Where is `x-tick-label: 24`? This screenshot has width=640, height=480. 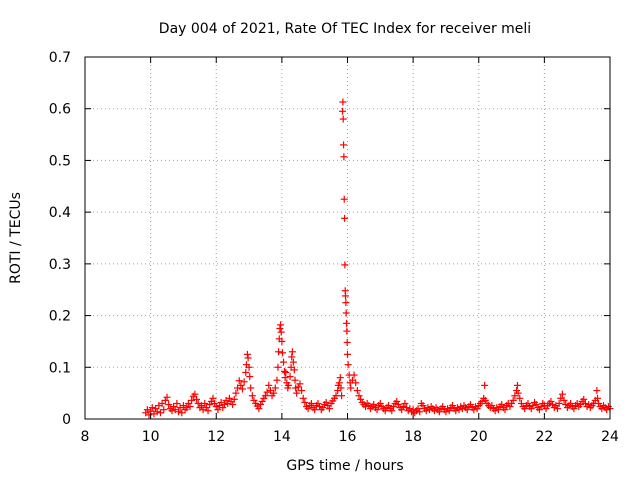 x-tick-label: 24 is located at coordinates (610, 437).